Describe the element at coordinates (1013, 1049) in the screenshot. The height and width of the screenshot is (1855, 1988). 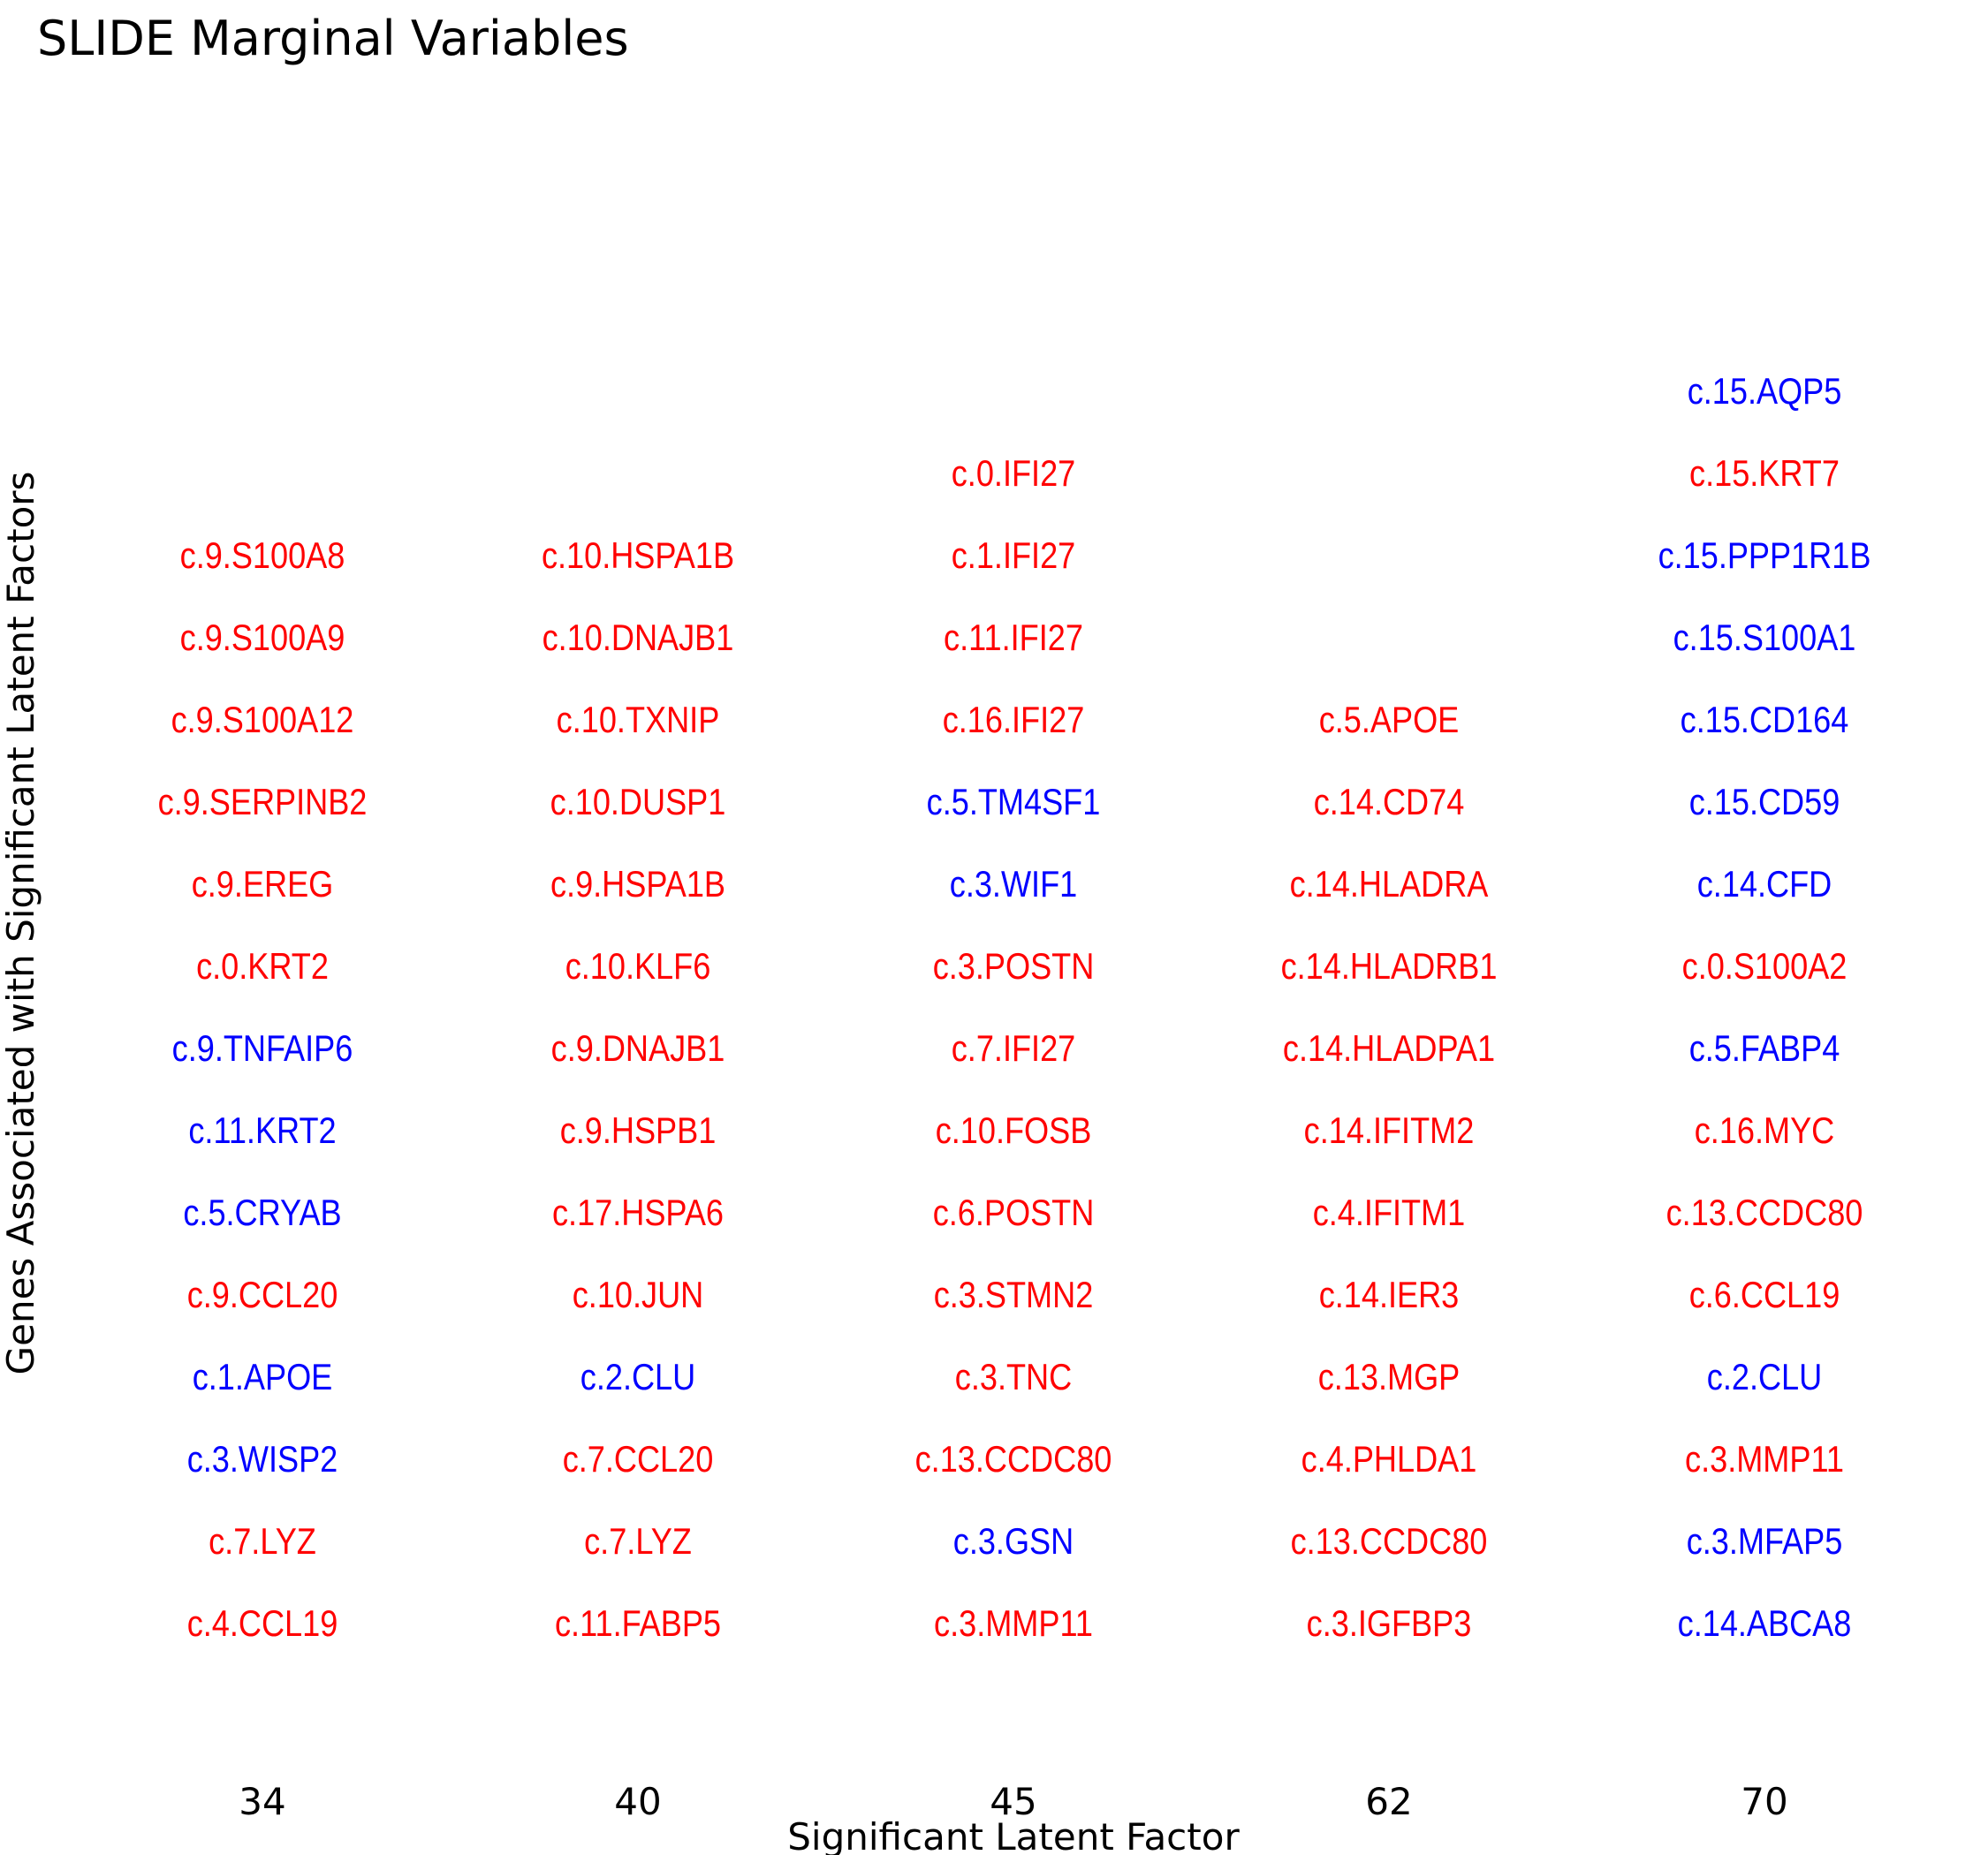
I see `gene-label: c.7.IFI27` at that location.